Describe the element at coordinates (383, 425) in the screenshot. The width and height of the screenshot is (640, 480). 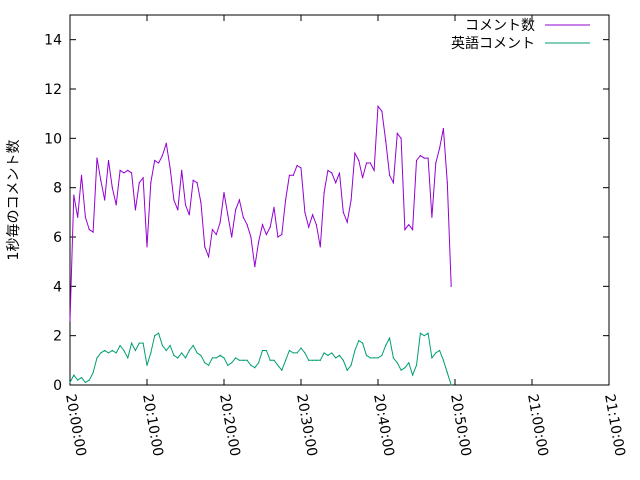
I see `x-tick-label: 20:40:00` at that location.